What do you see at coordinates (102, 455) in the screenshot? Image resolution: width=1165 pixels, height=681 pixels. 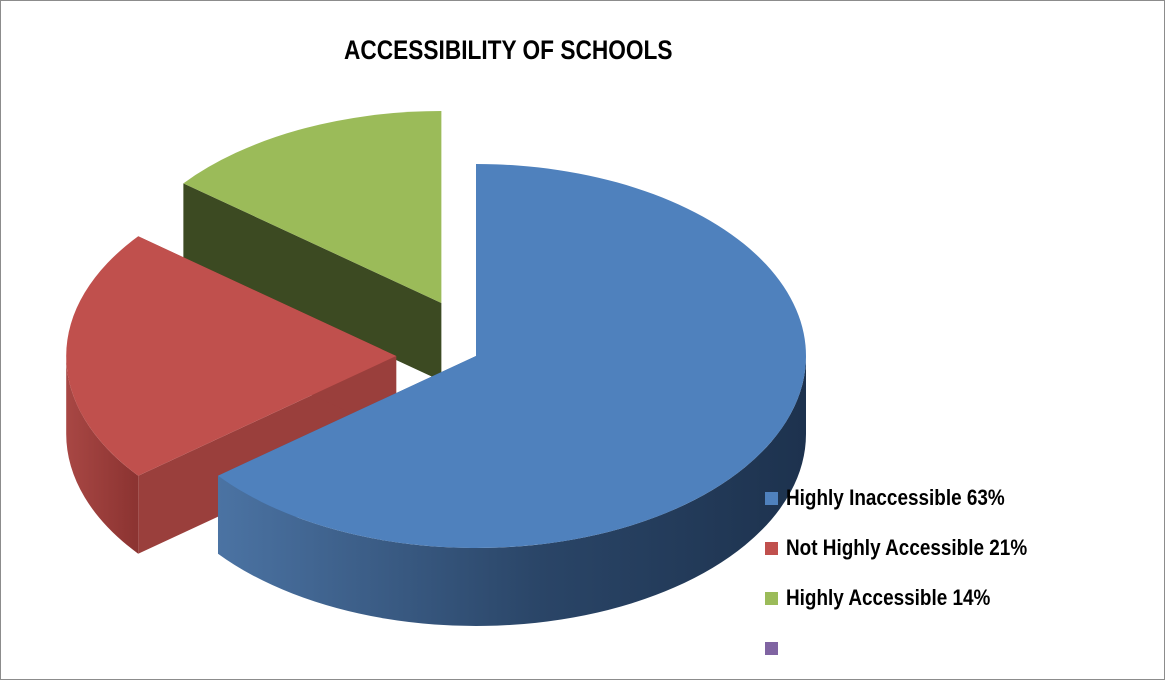 I see `slice-outer-wall` at bounding box center [102, 455].